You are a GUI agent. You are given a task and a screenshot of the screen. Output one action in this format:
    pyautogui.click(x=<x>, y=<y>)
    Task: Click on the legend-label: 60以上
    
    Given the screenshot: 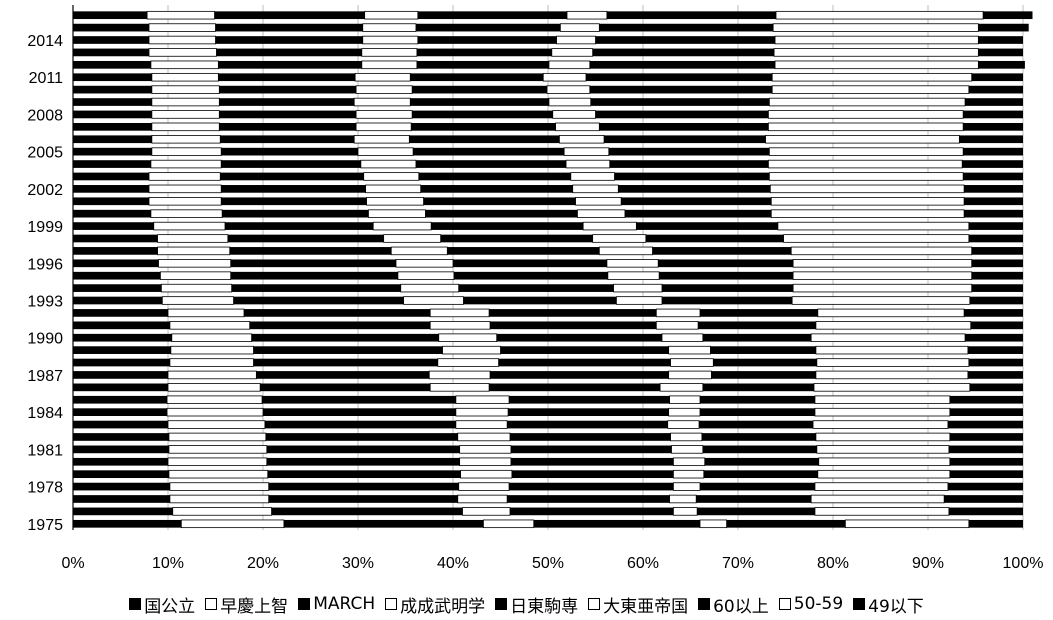 What is the action you would take?
    pyautogui.click(x=741, y=606)
    